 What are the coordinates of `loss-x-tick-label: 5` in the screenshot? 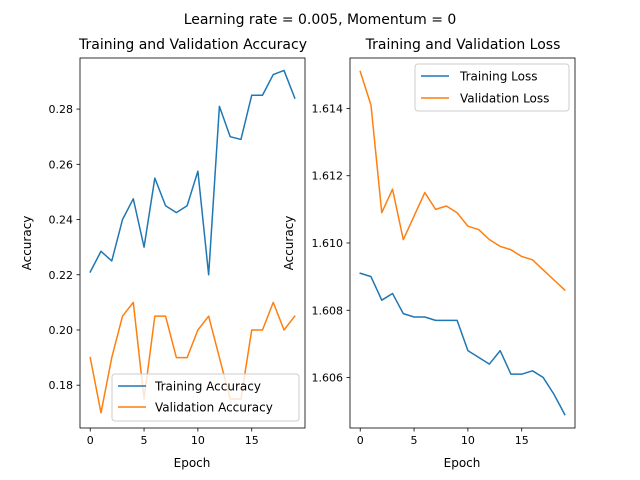 It's located at (414, 440).